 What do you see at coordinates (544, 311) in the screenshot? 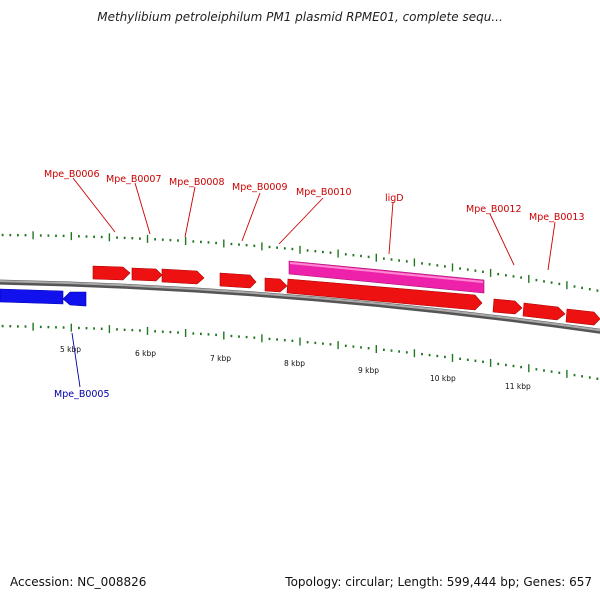
I see `gene-mpe-b0013` at bounding box center [544, 311].